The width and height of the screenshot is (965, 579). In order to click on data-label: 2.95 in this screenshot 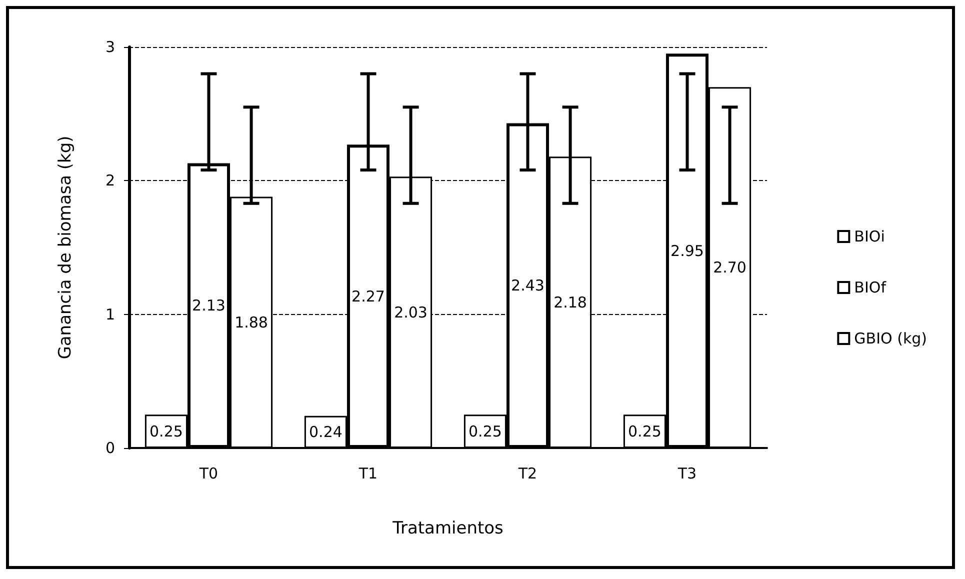, I will do `click(687, 251)`.